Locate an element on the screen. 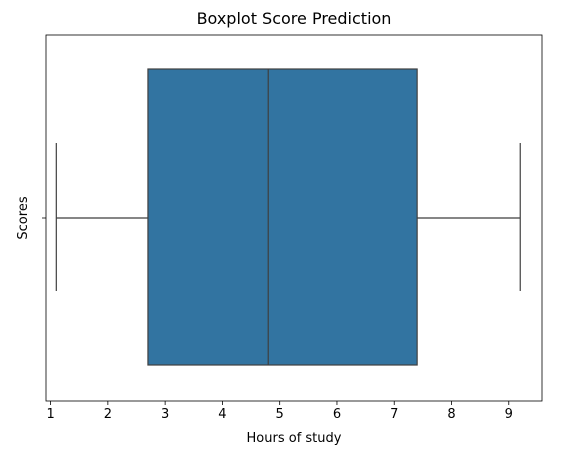  x-tick-label: 1 is located at coordinates (50, 414).